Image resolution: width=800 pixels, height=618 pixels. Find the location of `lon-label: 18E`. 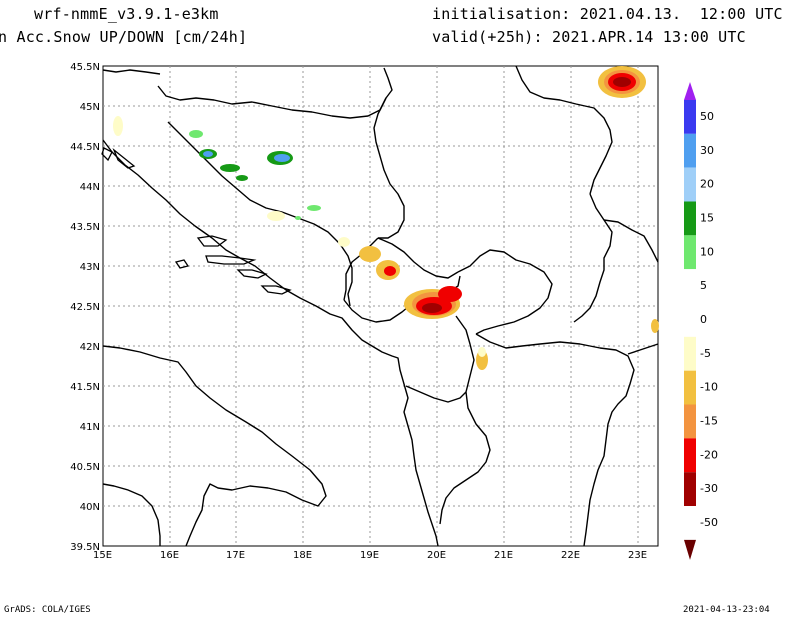

lon-label: 18E is located at coordinates (302, 555).